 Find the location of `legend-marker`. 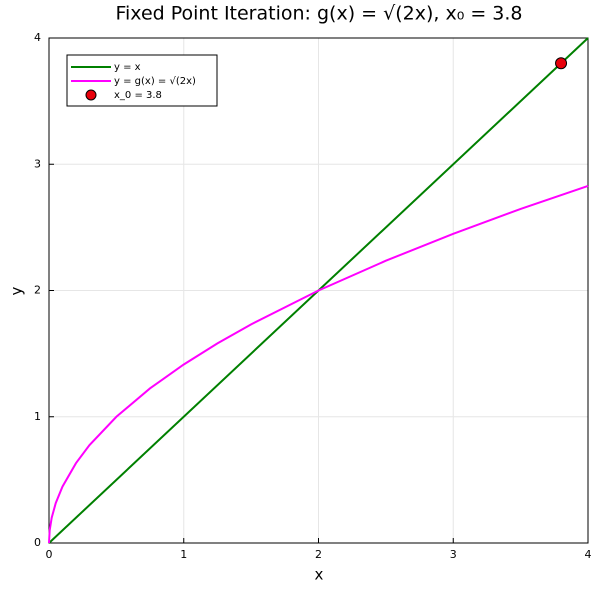

legend-marker is located at coordinates (91, 95).